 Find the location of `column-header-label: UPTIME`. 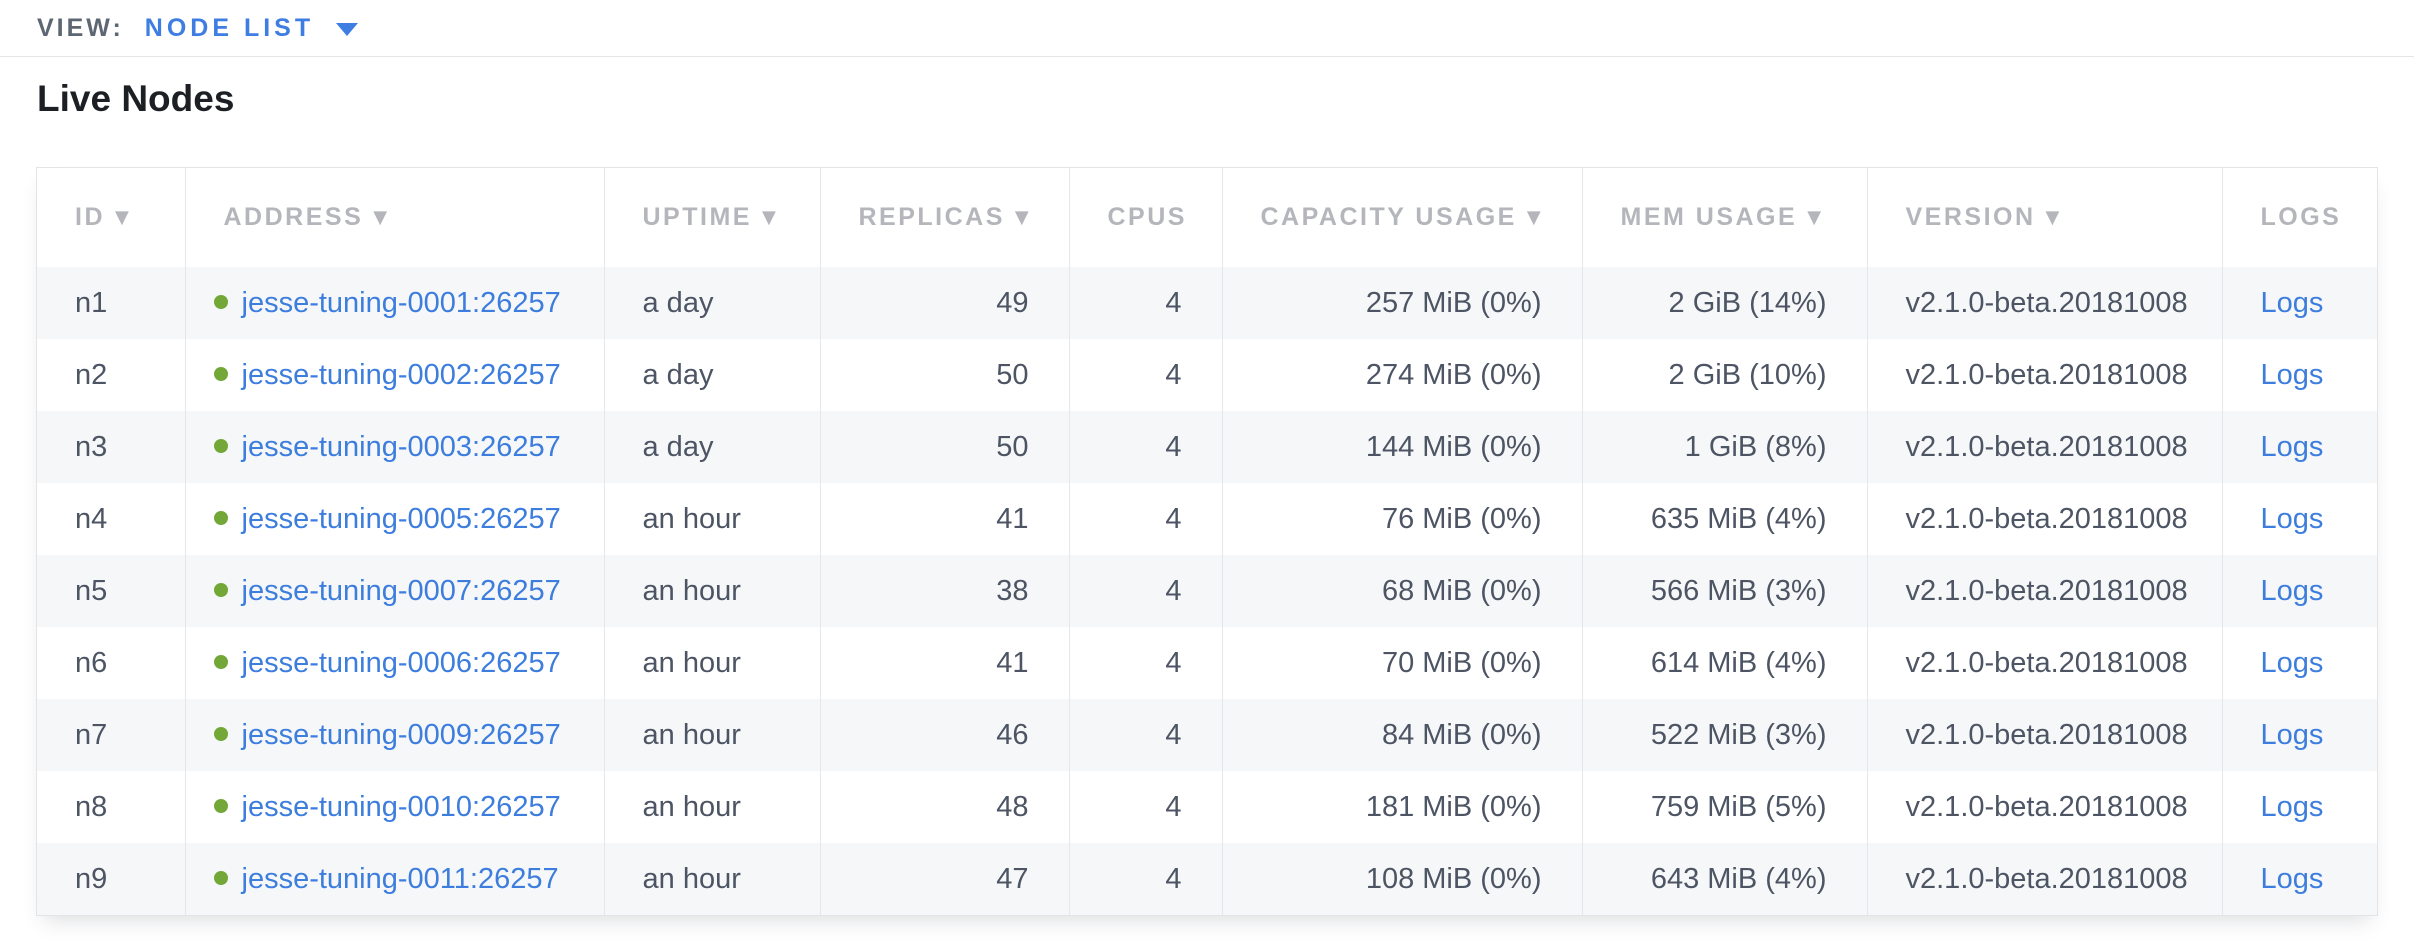

column-header-label: UPTIME is located at coordinates (697, 217).